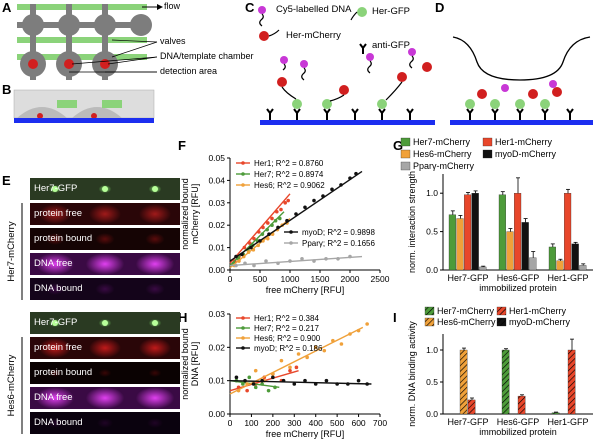  I want to click on row-label-protein-free: protein free, so click(58, 347).